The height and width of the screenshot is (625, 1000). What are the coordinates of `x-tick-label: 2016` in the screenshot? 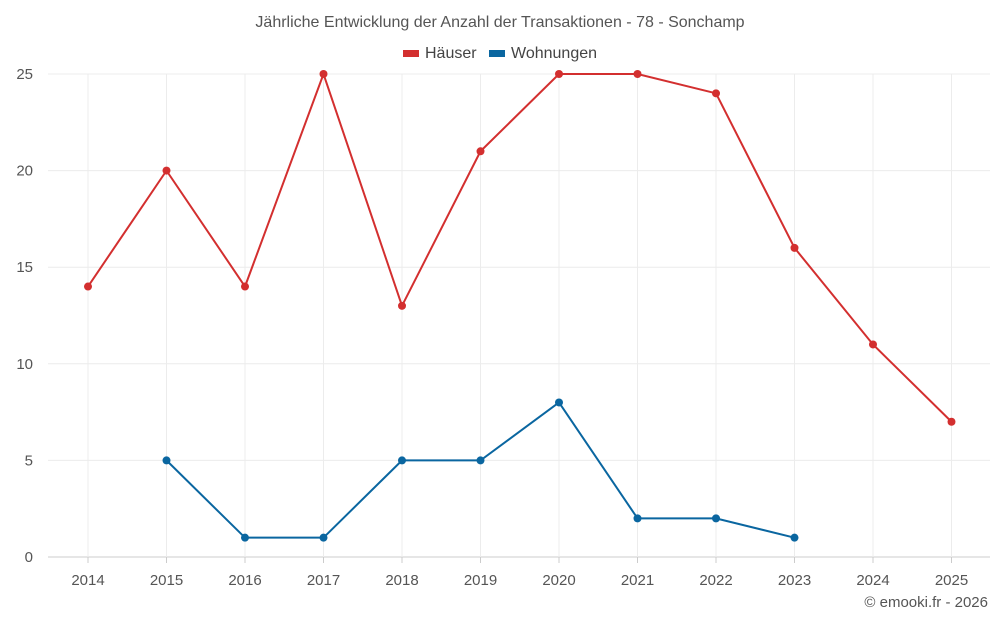 It's located at (244, 580).